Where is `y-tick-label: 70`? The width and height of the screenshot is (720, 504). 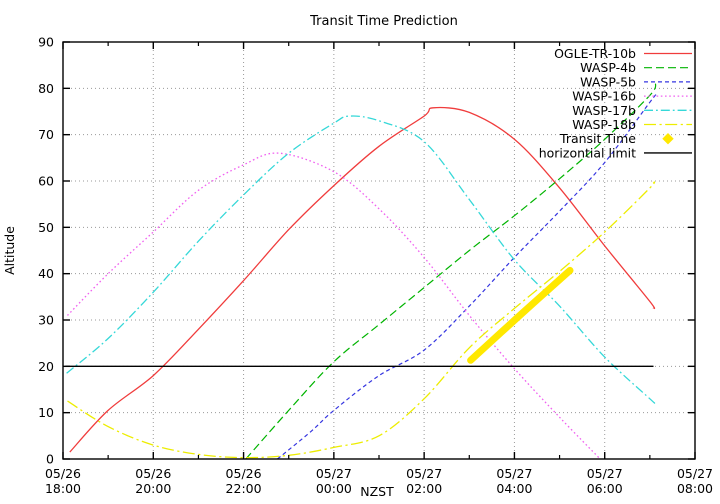
y-tick-label: 70 is located at coordinates (46, 134).